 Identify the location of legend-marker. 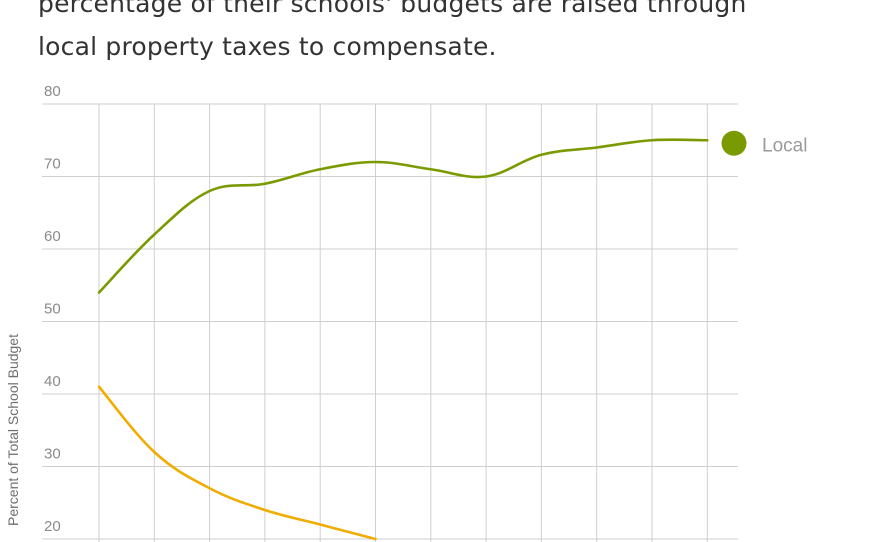
(734, 143).